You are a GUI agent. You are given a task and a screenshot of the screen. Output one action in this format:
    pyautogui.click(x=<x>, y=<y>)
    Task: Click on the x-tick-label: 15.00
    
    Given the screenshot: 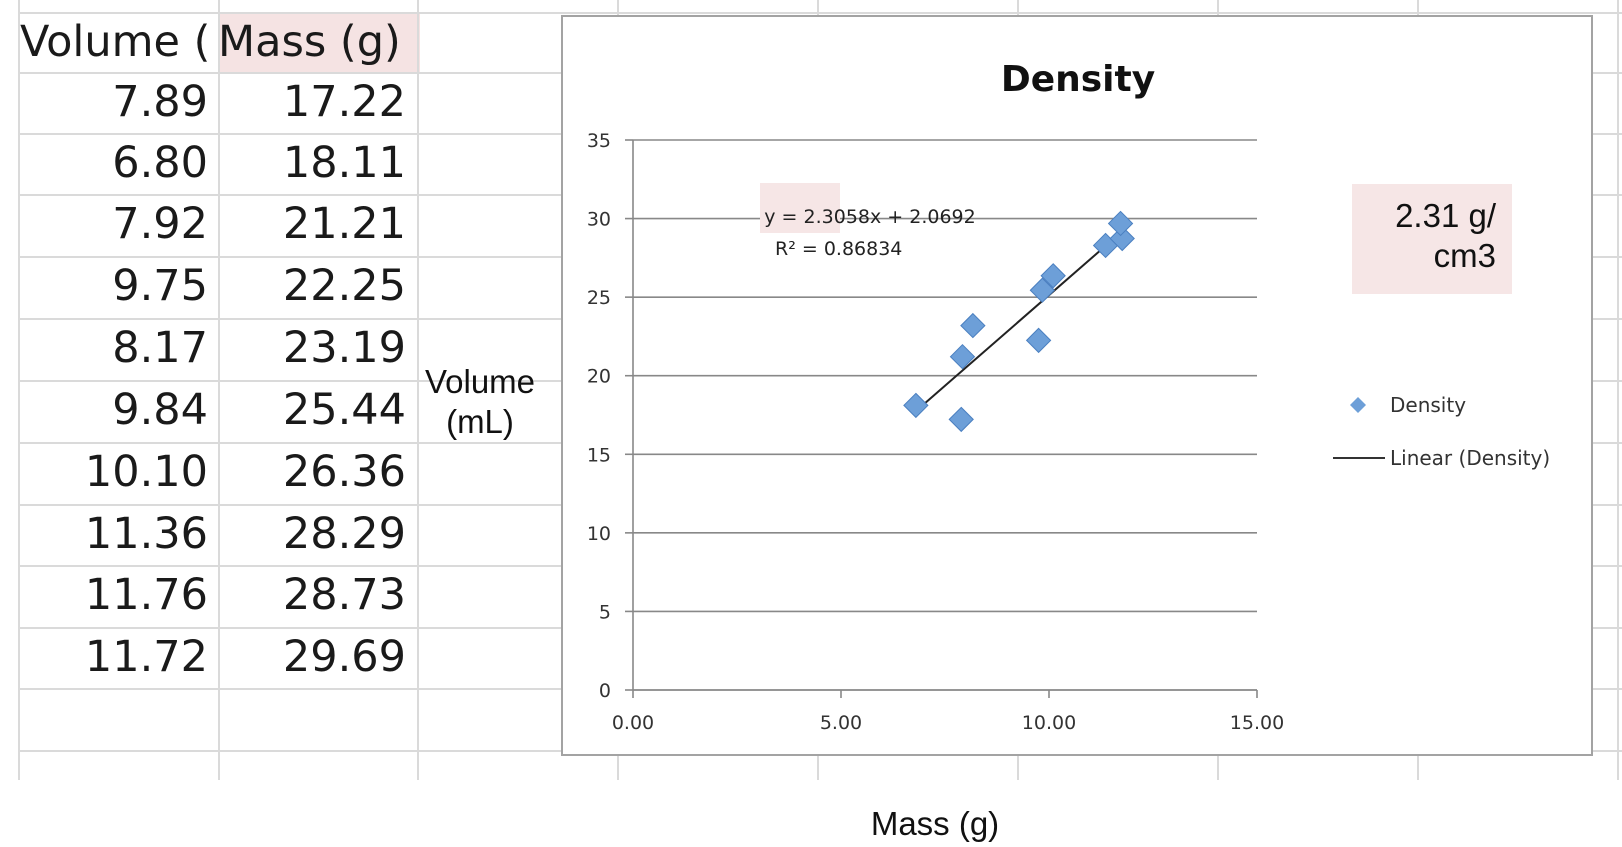 What is the action you would take?
    pyautogui.click(x=1257, y=723)
    